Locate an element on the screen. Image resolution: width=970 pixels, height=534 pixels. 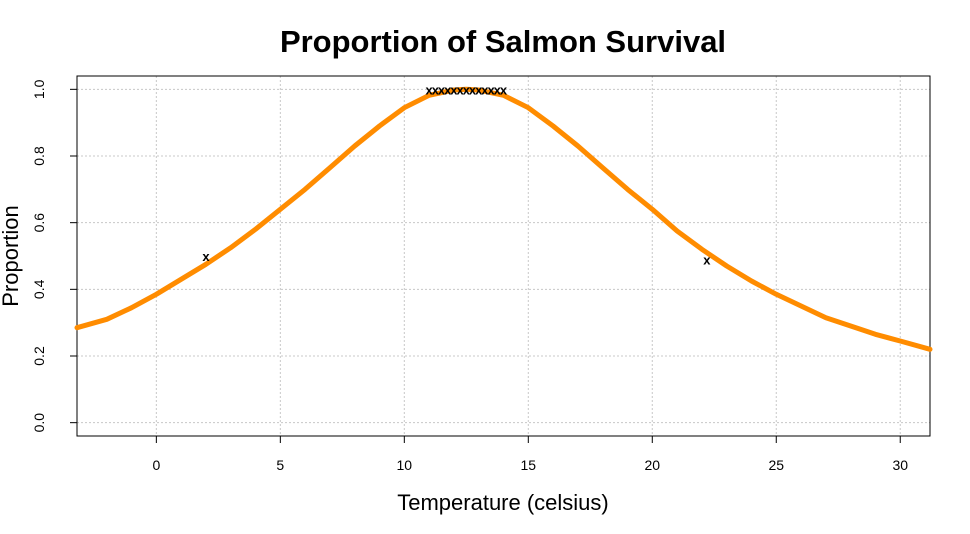
x-tick-label: 0 is located at coordinates (156, 465).